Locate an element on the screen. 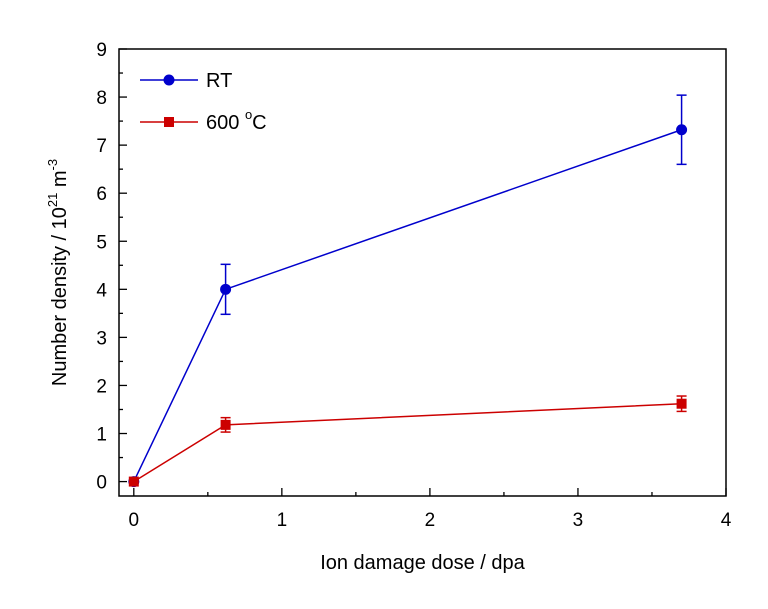 The image size is (768, 609). legend-label: RT is located at coordinates (219, 81).